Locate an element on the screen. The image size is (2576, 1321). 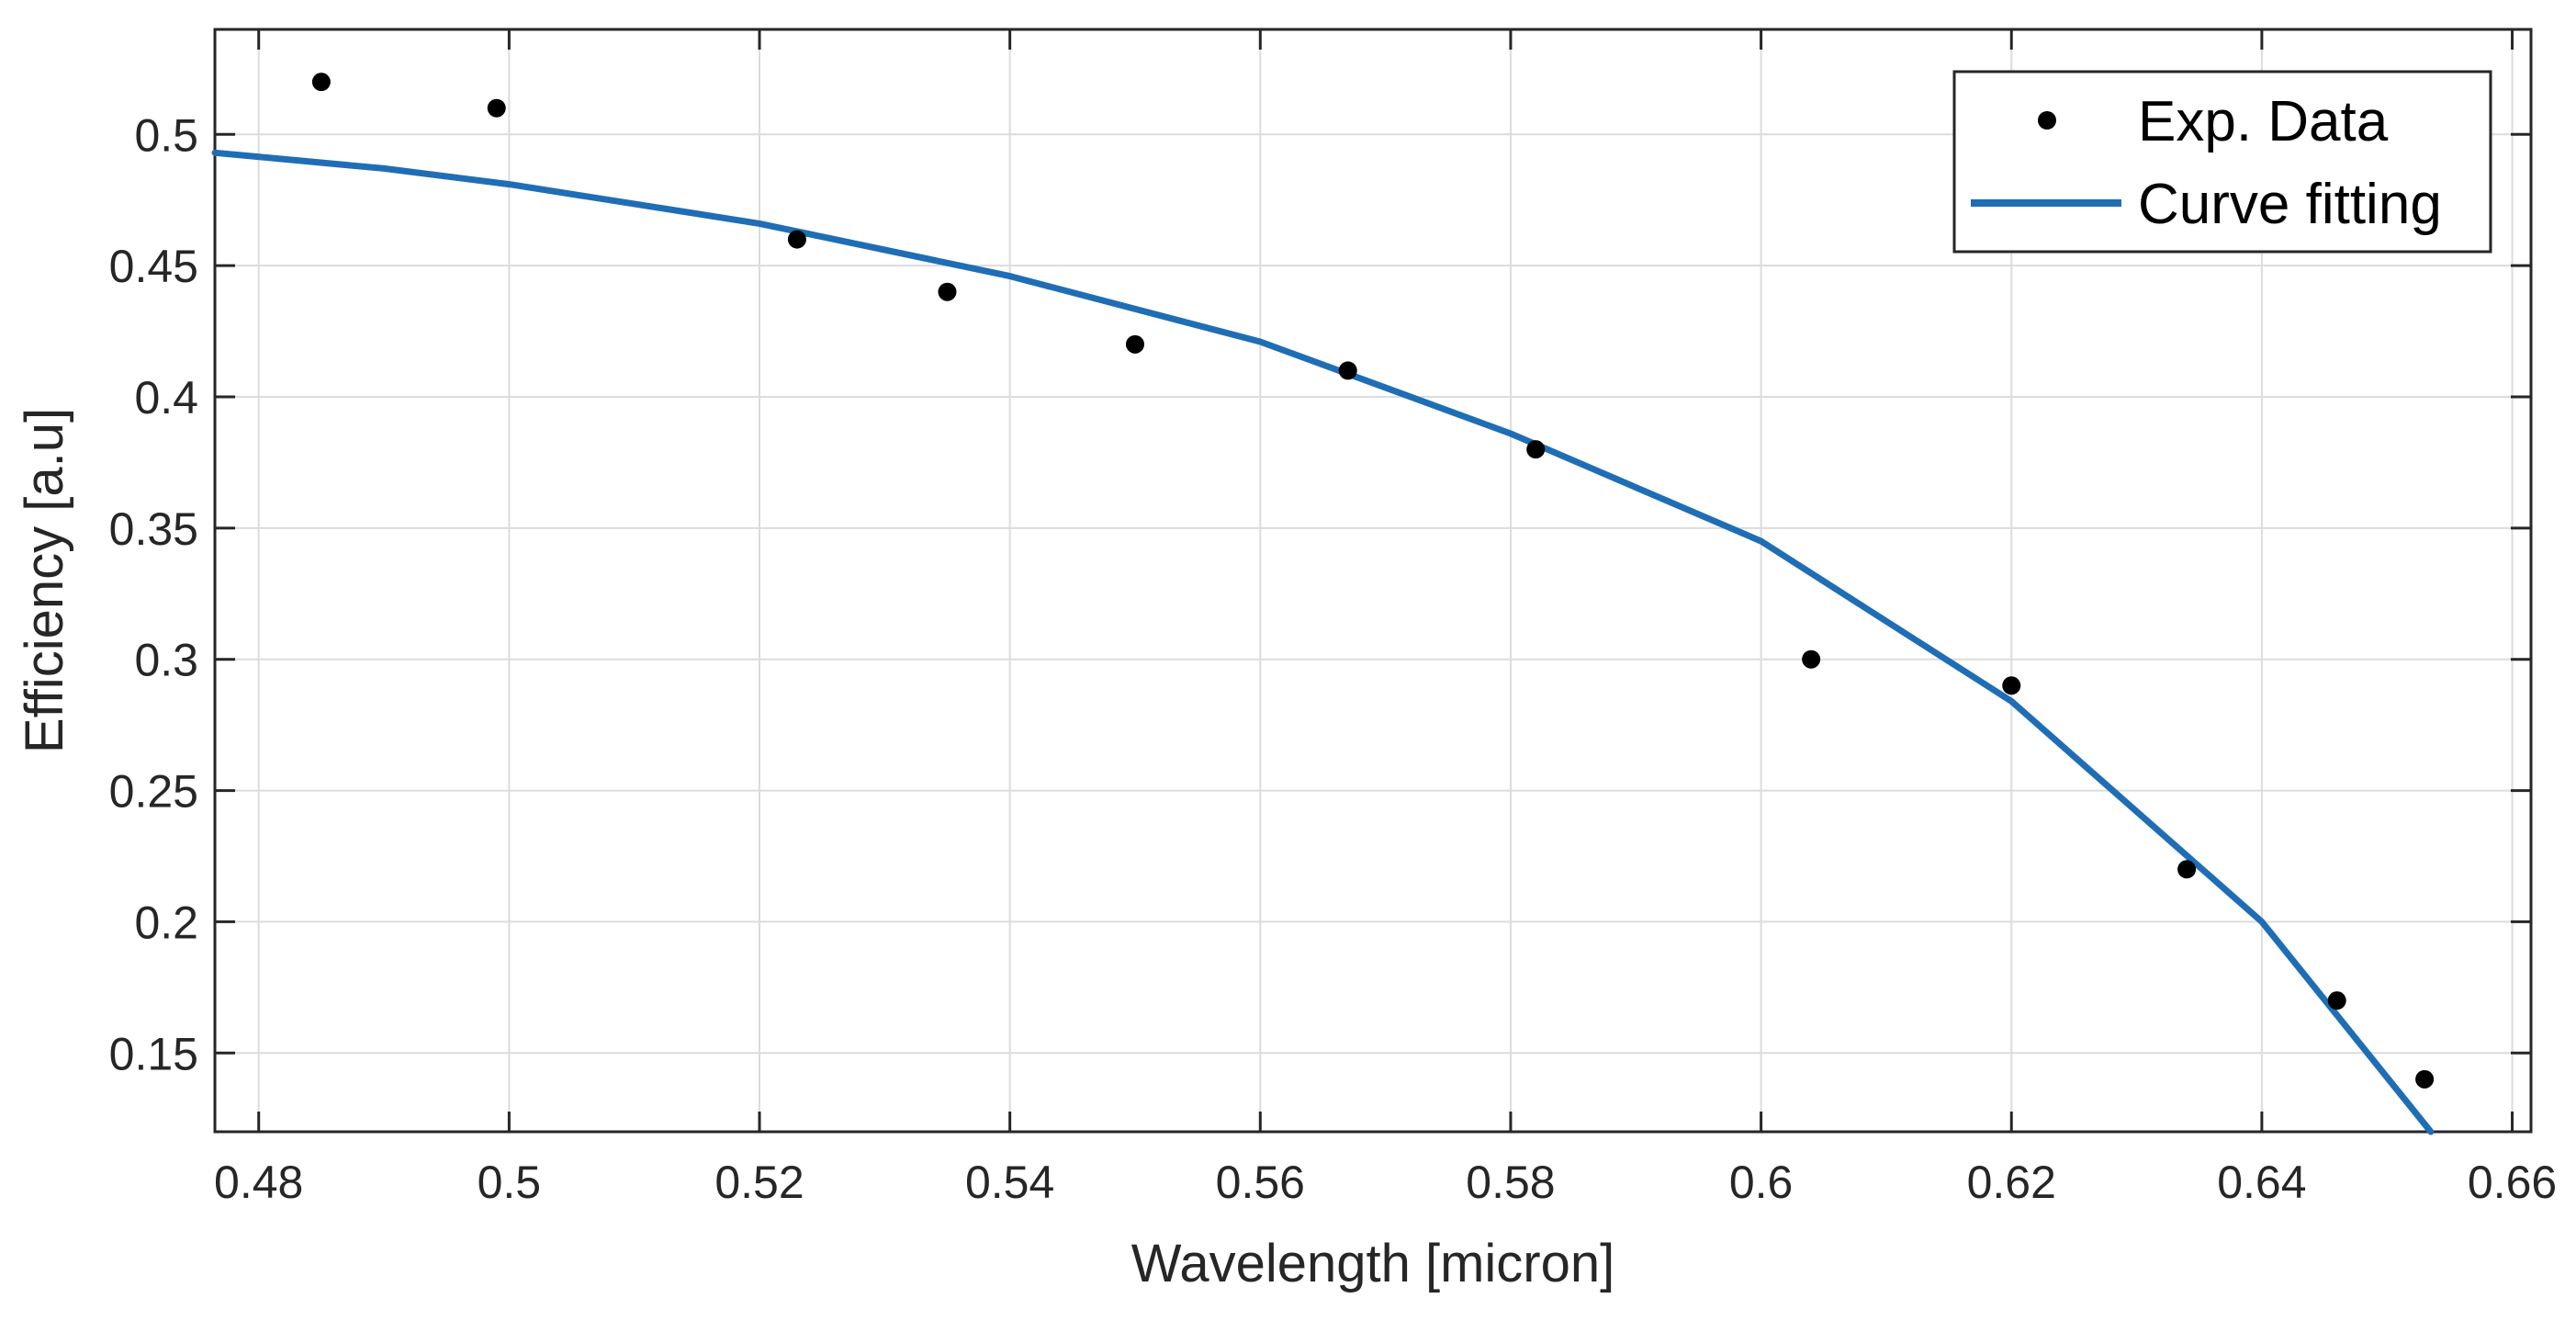
y-tick-label: 0.45 is located at coordinates (153, 266).